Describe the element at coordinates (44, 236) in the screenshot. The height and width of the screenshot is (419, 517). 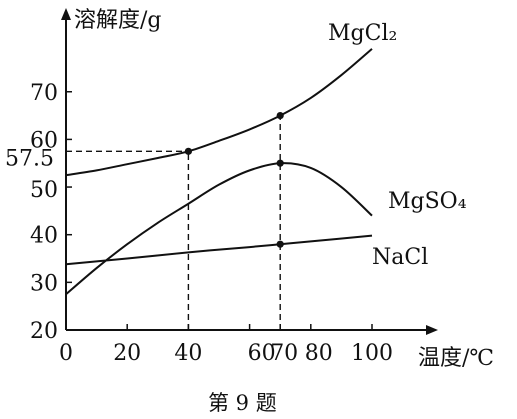
I see `y-tick-label-40: 40` at that location.